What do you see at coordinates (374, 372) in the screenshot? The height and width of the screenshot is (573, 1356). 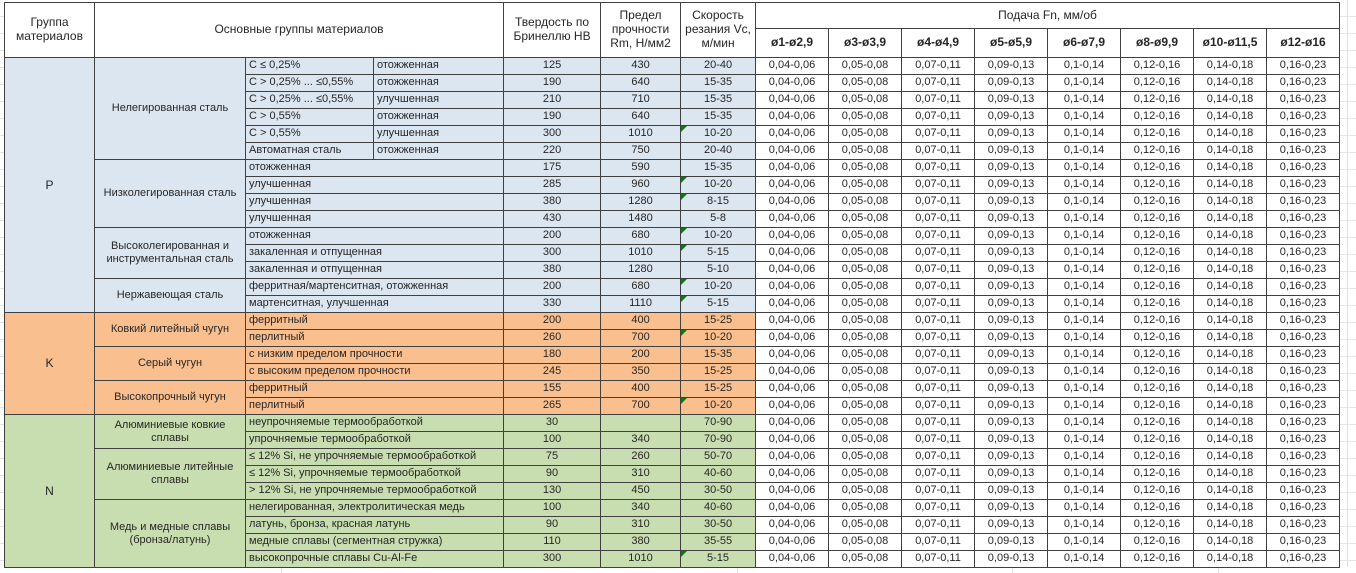 I see `material-state-cell: с высоким пределом прочности` at bounding box center [374, 372].